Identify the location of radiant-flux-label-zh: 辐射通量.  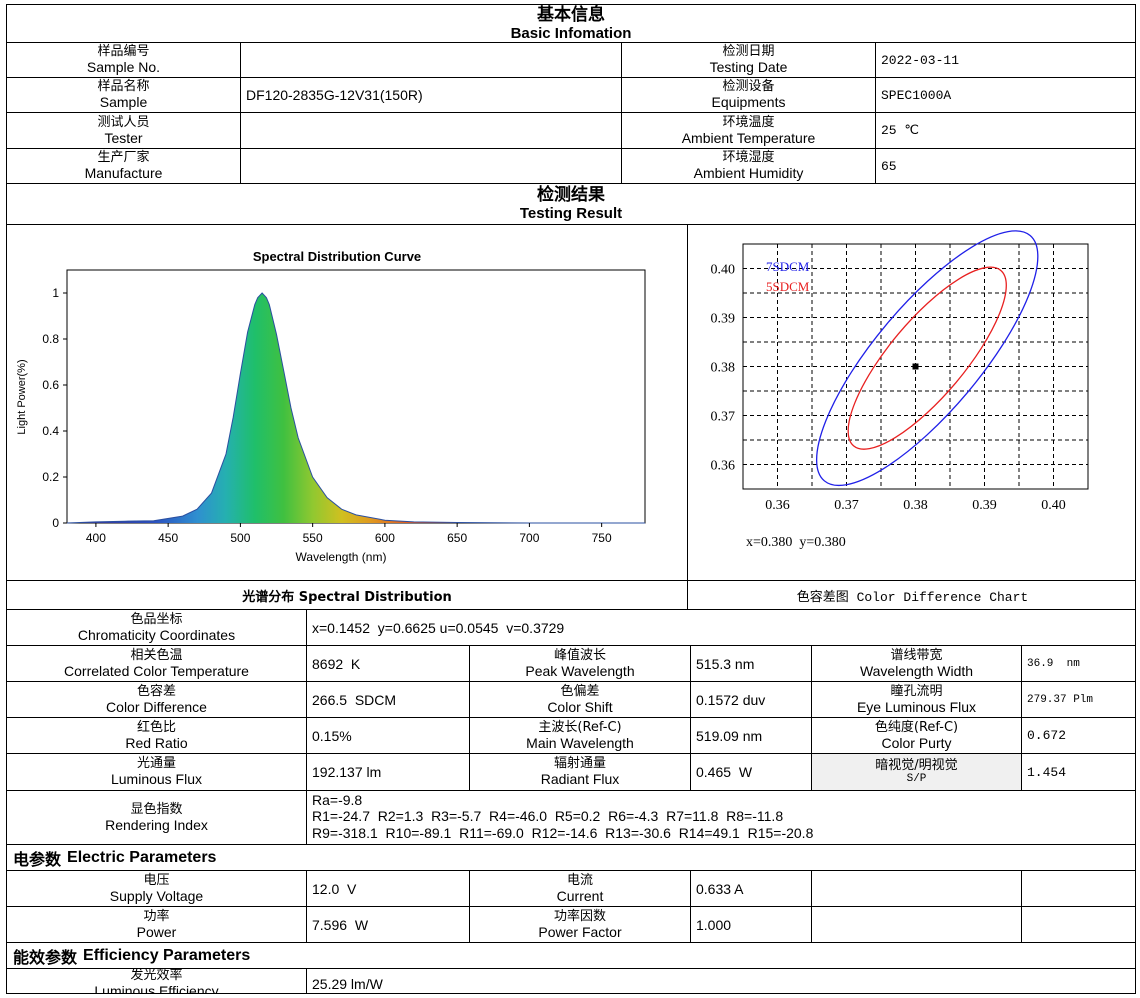
(579, 763).